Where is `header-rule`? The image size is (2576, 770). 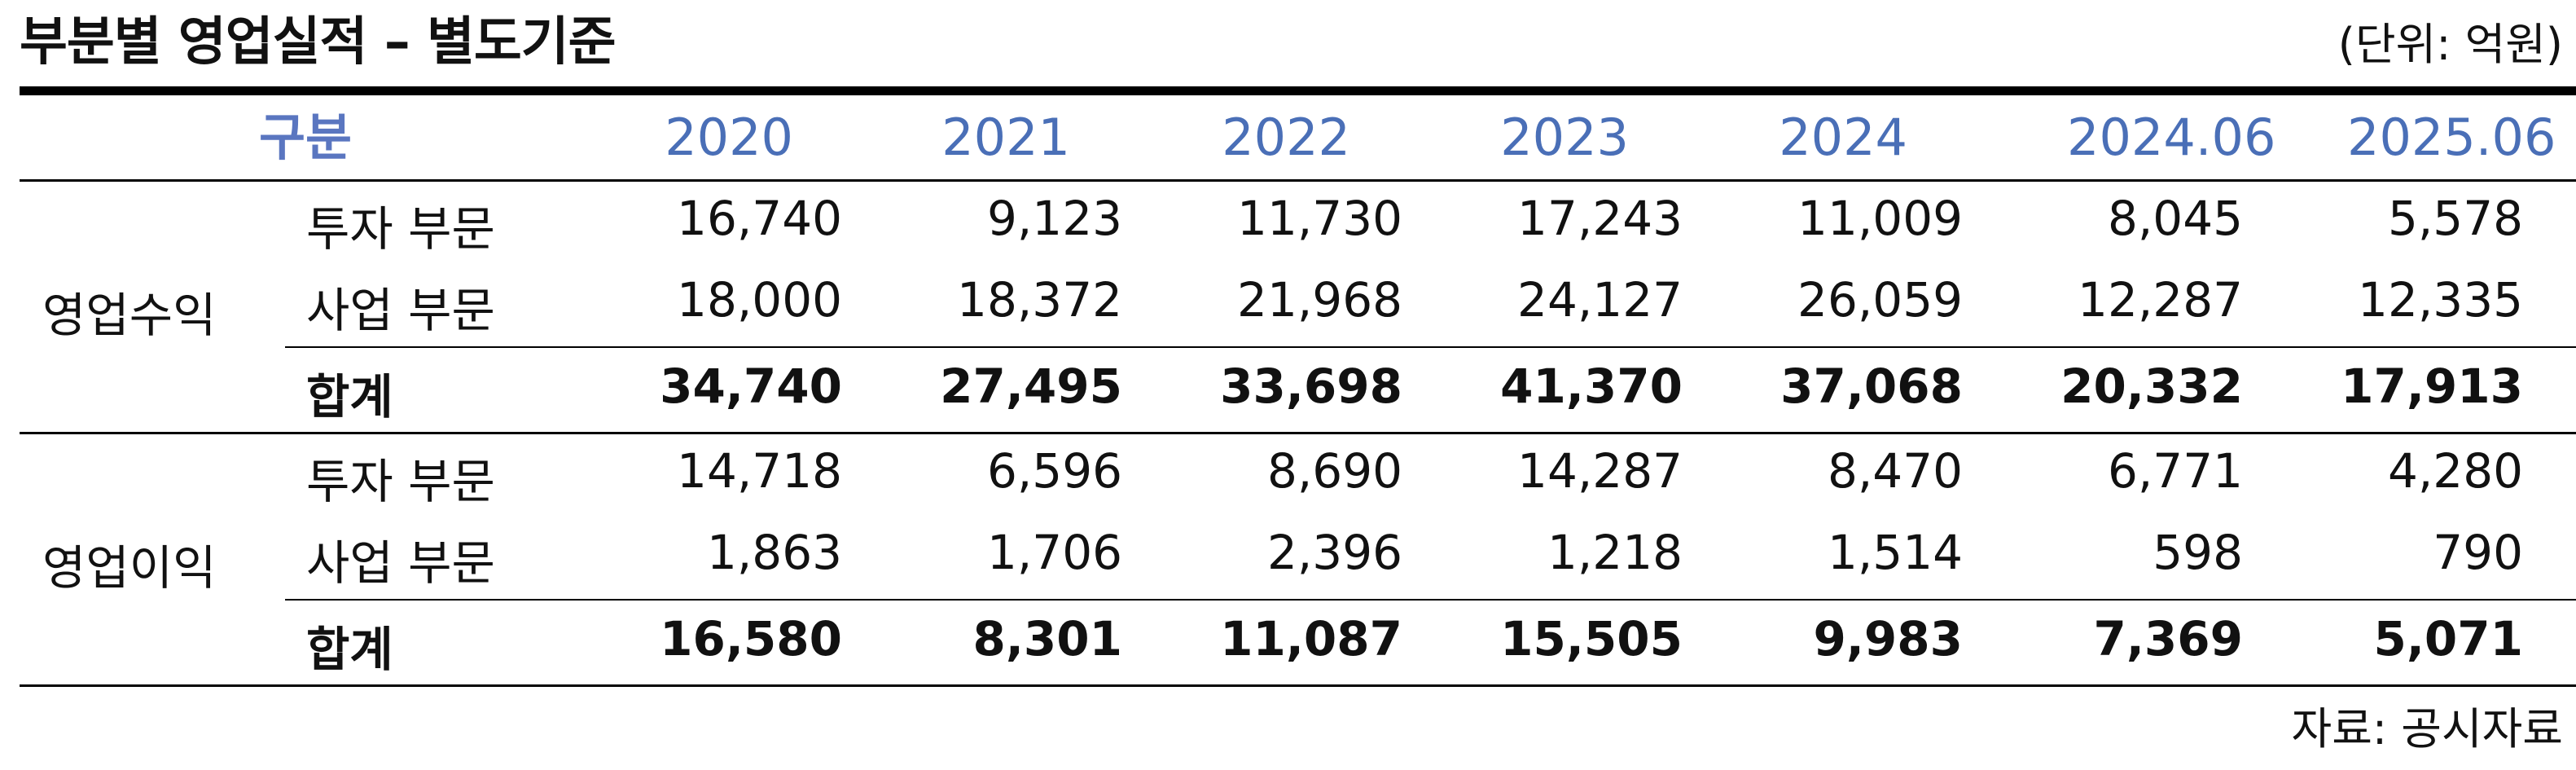
header-rule is located at coordinates (1298, 180).